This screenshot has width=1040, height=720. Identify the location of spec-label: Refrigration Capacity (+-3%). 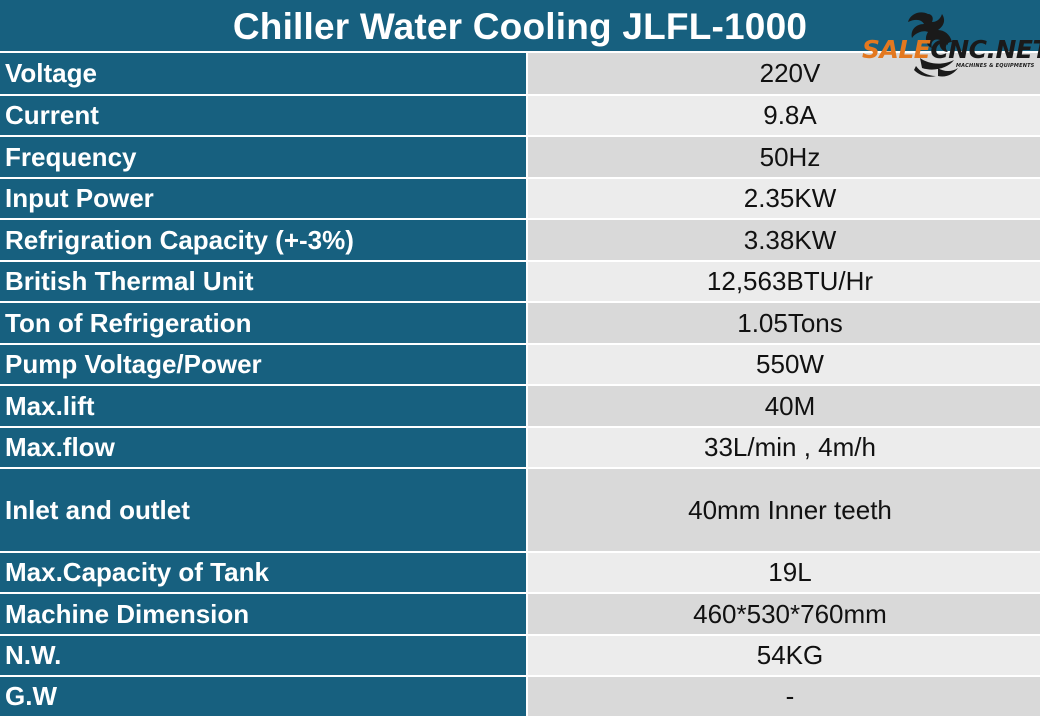
(264, 240).